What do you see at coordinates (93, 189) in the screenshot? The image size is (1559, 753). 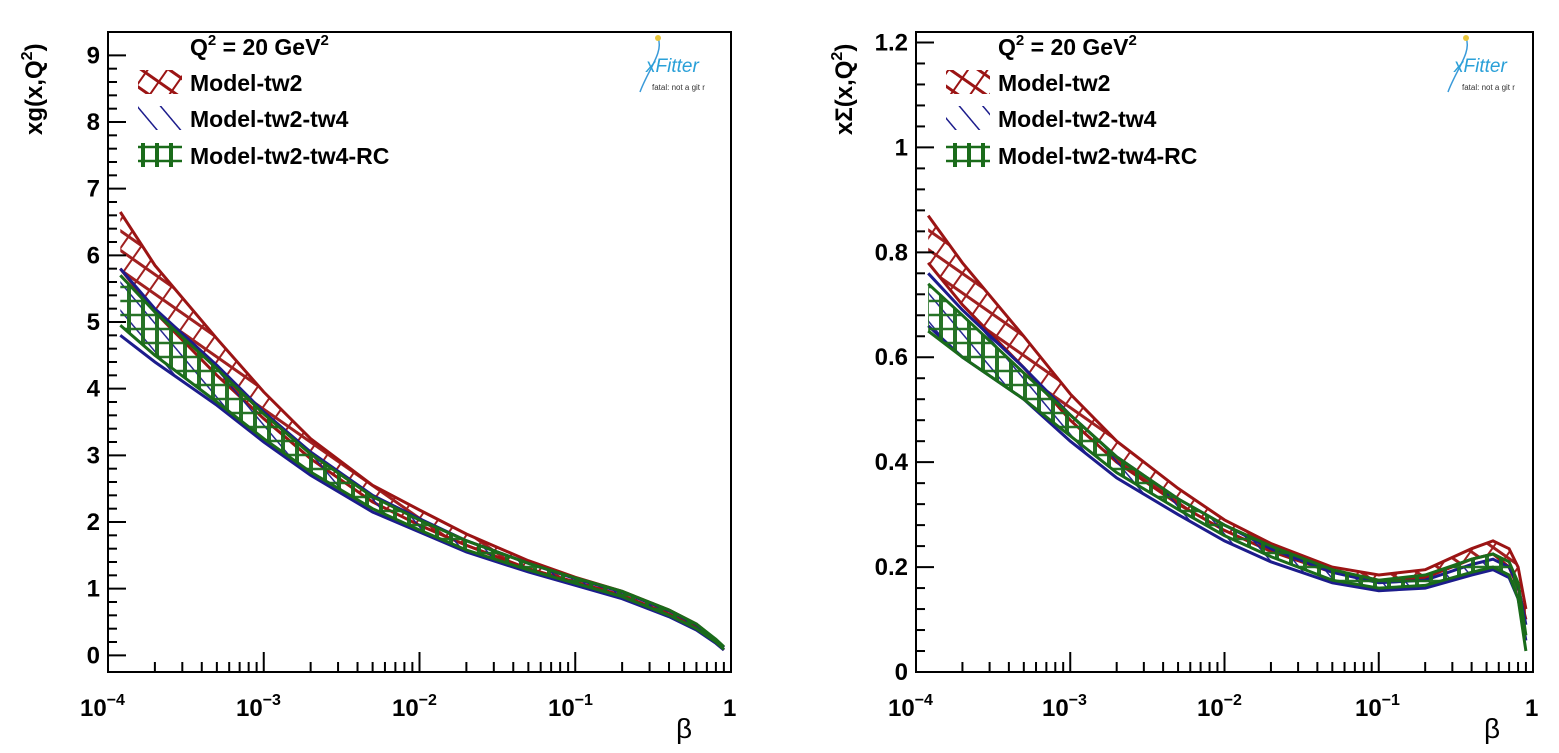 I see `y-tick-label: 7` at bounding box center [93, 189].